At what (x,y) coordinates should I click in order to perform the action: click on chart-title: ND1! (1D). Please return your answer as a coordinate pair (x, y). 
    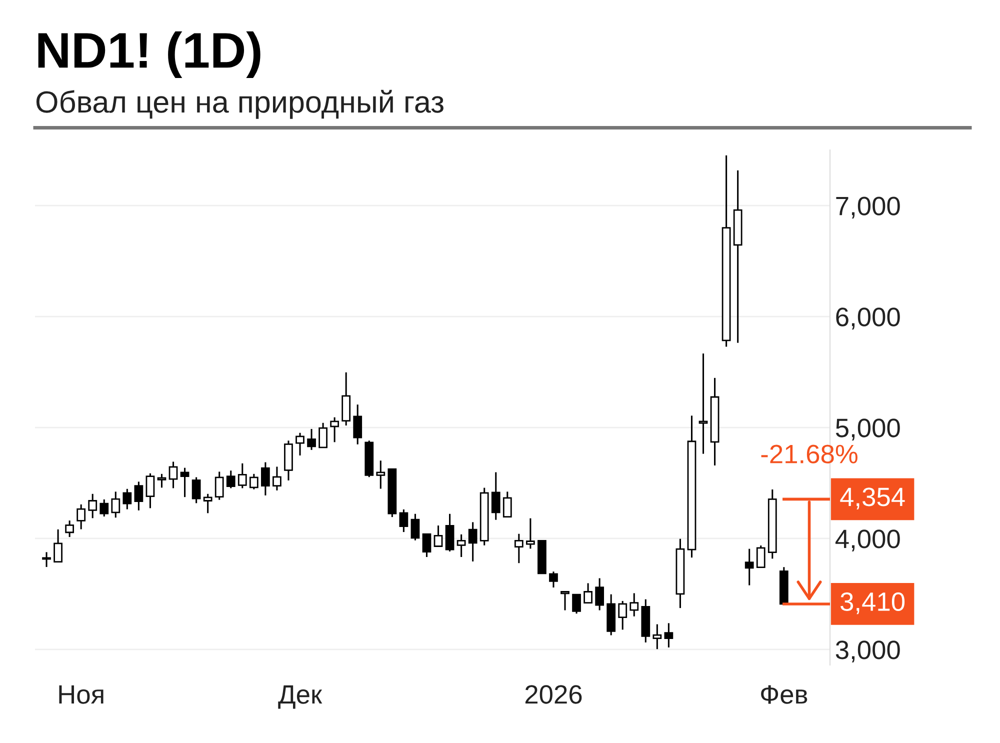
    Looking at the image, I should click on (149, 54).